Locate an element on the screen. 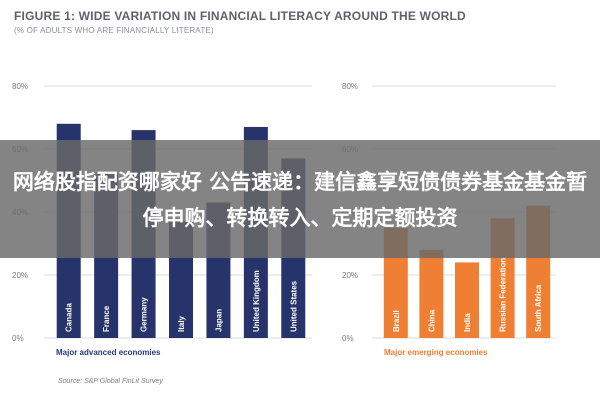 Image resolution: width=600 pixels, height=400 pixels. advanced-category-label: Japan is located at coordinates (218, 320).